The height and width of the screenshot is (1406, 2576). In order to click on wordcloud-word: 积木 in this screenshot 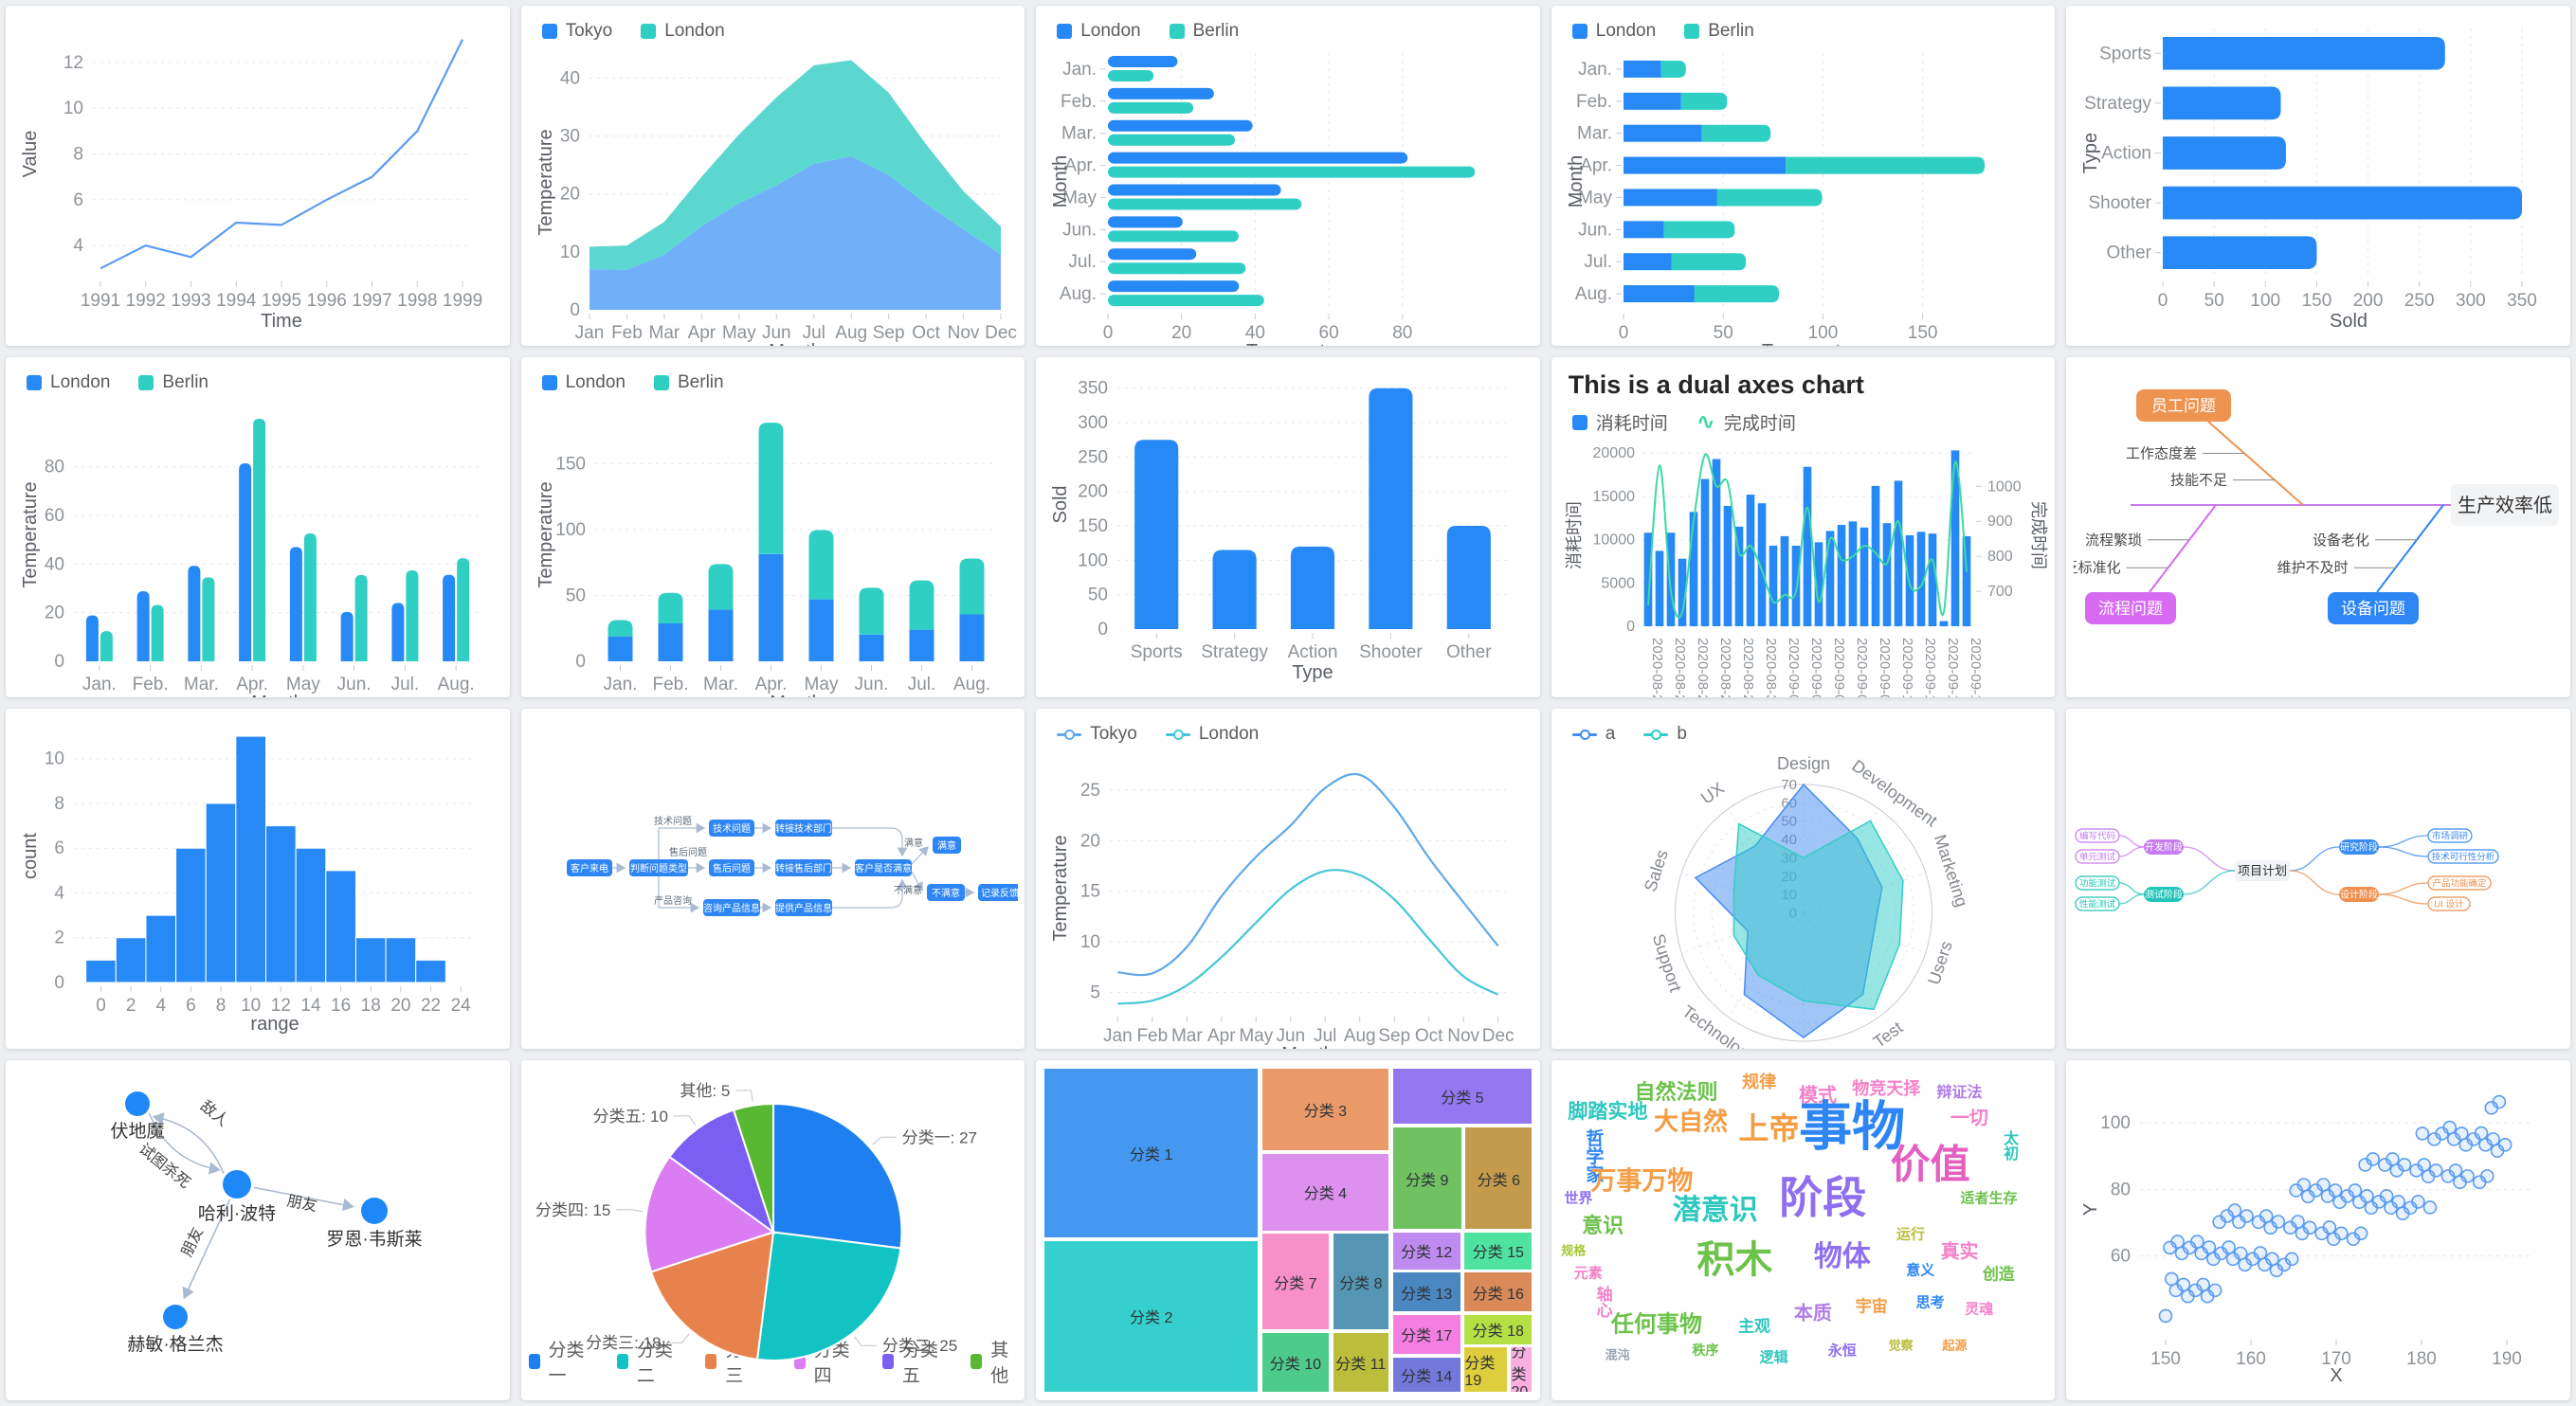, I will do `click(1734, 1259)`.